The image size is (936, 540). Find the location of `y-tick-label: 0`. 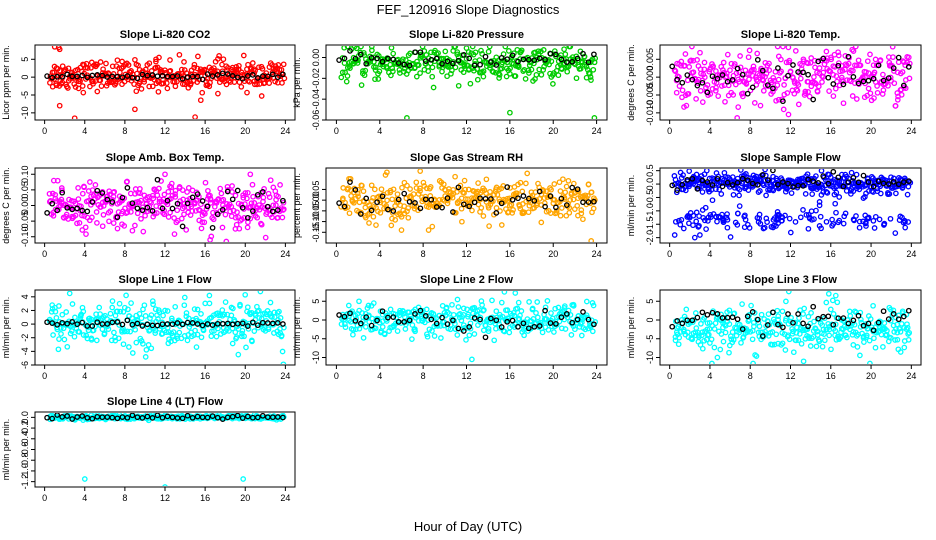

y-tick-label: 0 is located at coordinates (650, 319).